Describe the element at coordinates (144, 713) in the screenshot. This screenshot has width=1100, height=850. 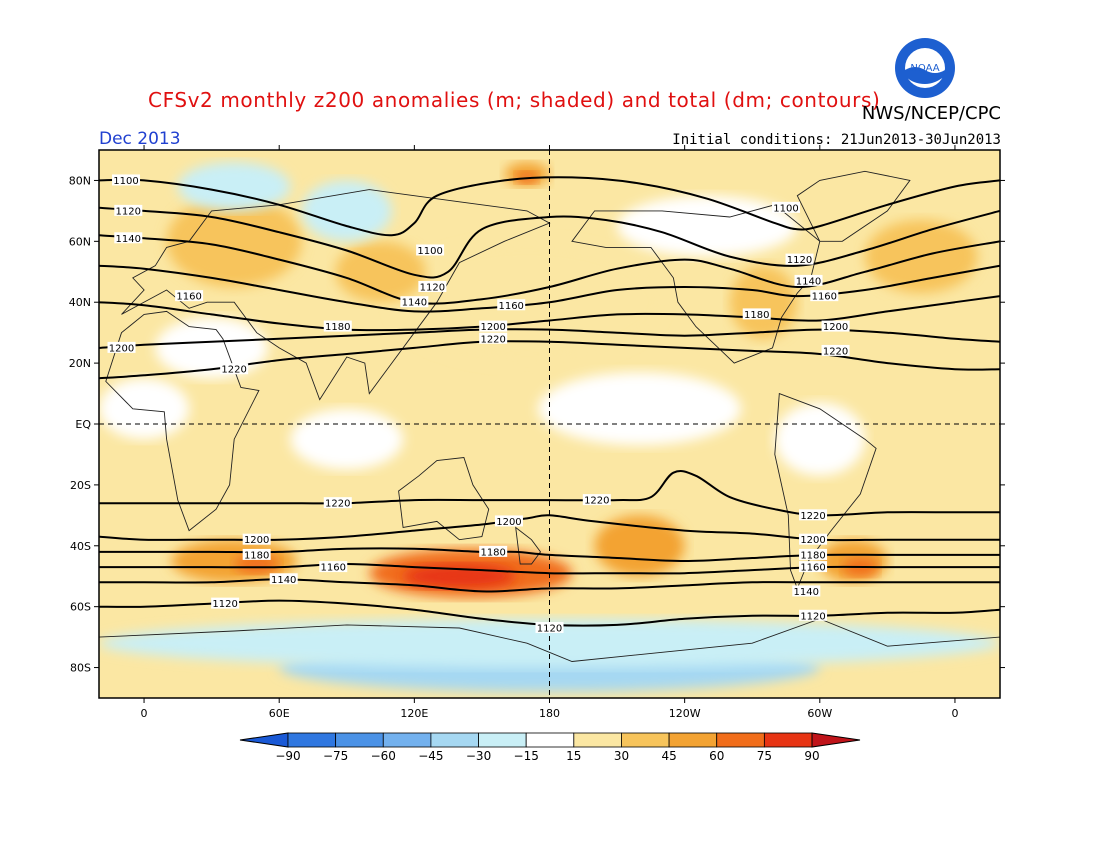
I see `lon-tick-label: 0` at that location.